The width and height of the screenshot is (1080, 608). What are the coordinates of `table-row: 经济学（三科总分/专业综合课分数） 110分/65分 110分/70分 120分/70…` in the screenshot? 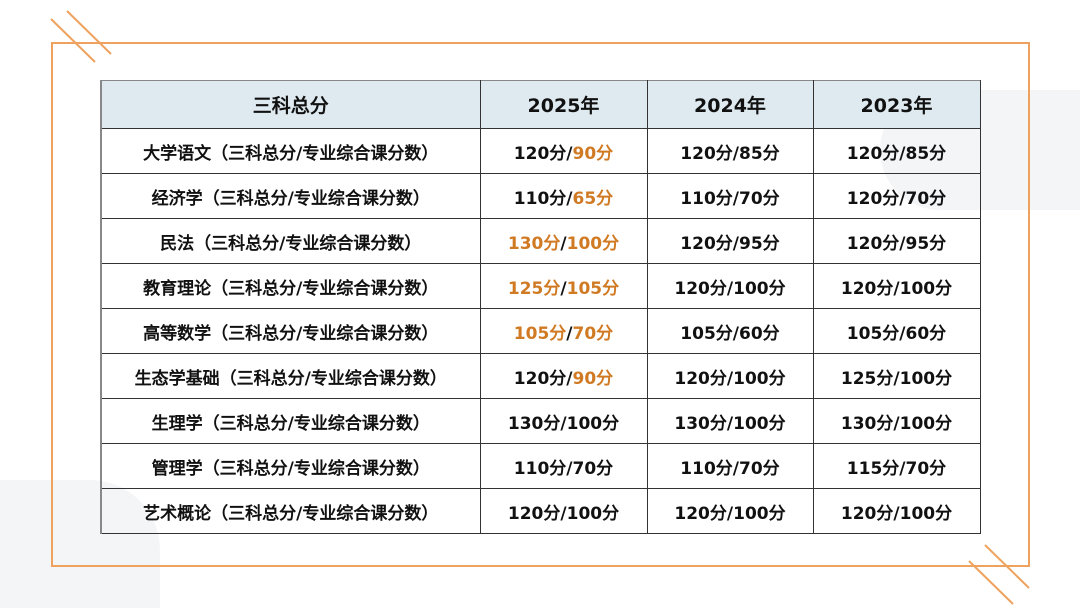 It's located at (540, 196).